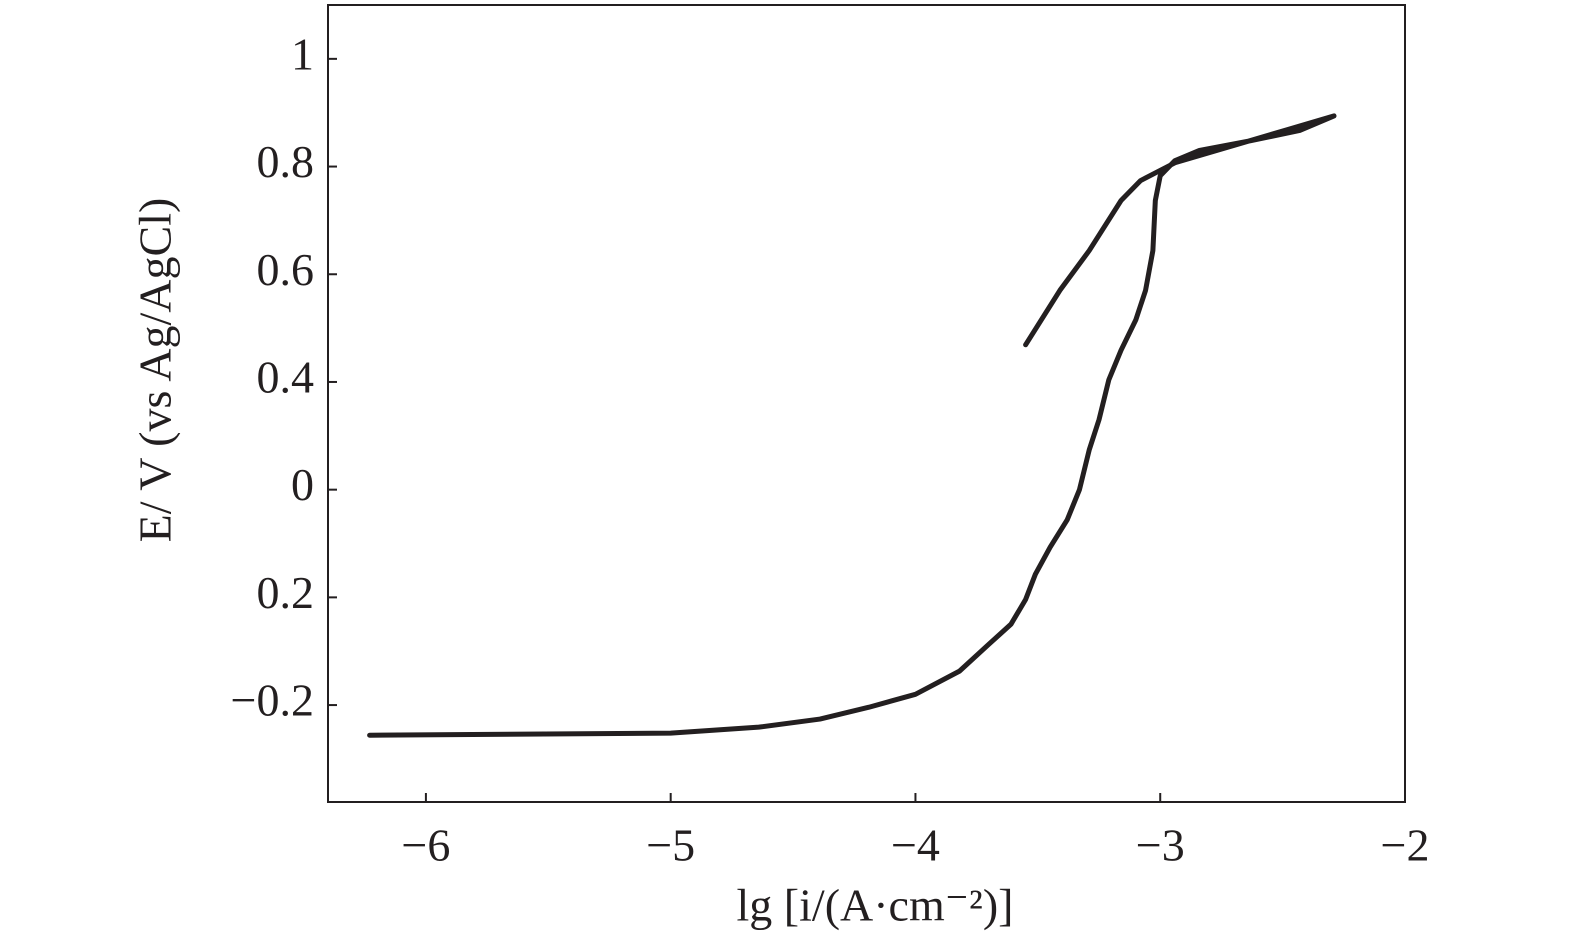  What do you see at coordinates (286, 377) in the screenshot?
I see `y-tick-label: 0.4` at bounding box center [286, 377].